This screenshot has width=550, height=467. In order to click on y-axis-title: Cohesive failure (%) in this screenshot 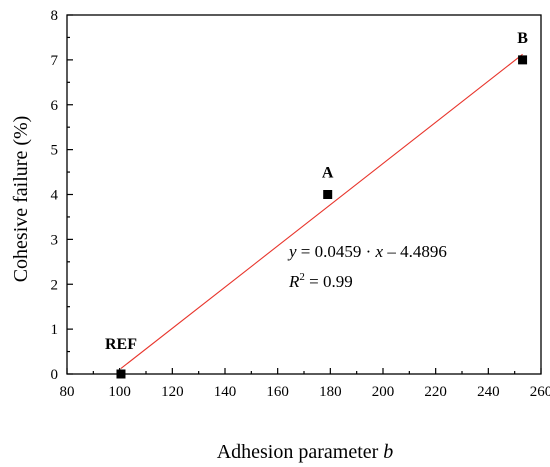, I will do `click(21, 199)`.